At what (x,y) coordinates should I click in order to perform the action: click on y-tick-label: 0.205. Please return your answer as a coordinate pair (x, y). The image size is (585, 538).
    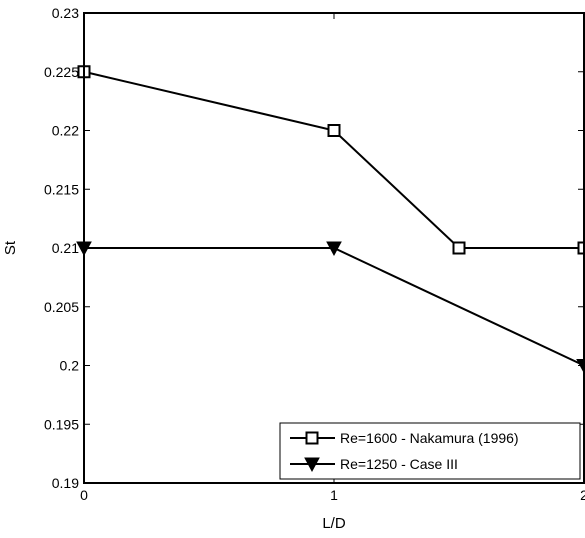
    Looking at the image, I should click on (61, 307).